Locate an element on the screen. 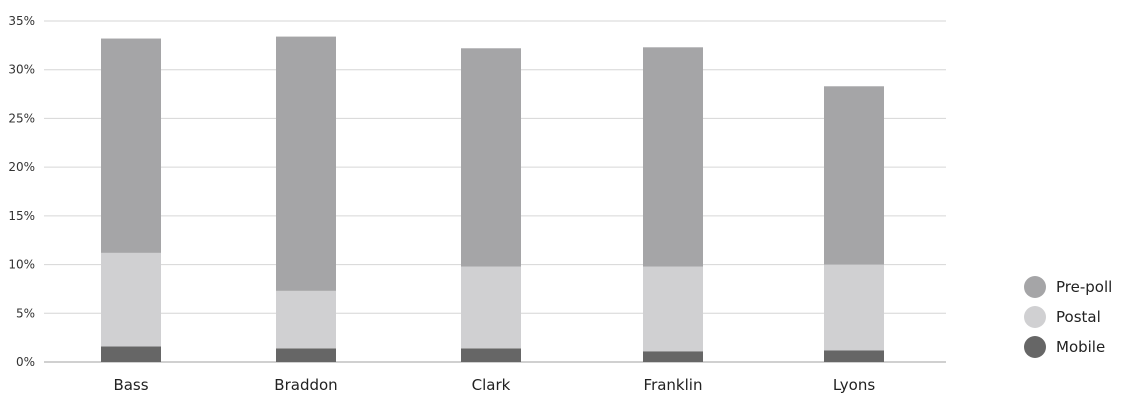 Image resolution: width=1128 pixels, height=398 pixels. x-tick-label: Franklin is located at coordinates (673, 385).